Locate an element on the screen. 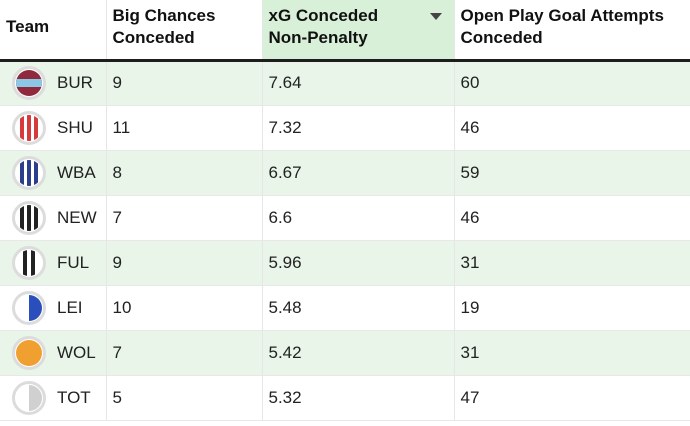  team-cell: LEI is located at coordinates (53, 307).